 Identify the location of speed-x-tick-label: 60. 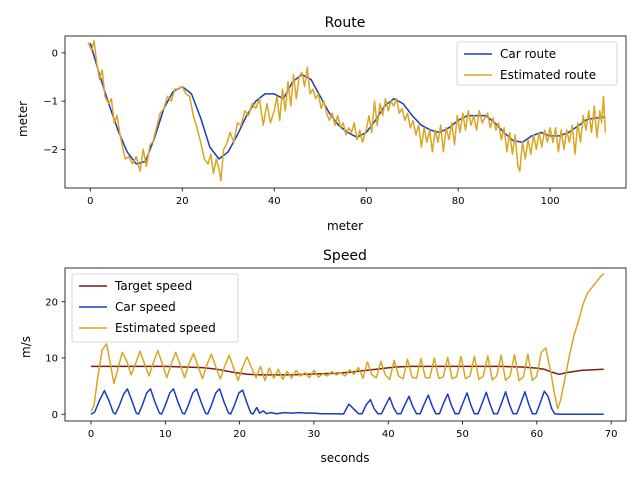
(536, 434).